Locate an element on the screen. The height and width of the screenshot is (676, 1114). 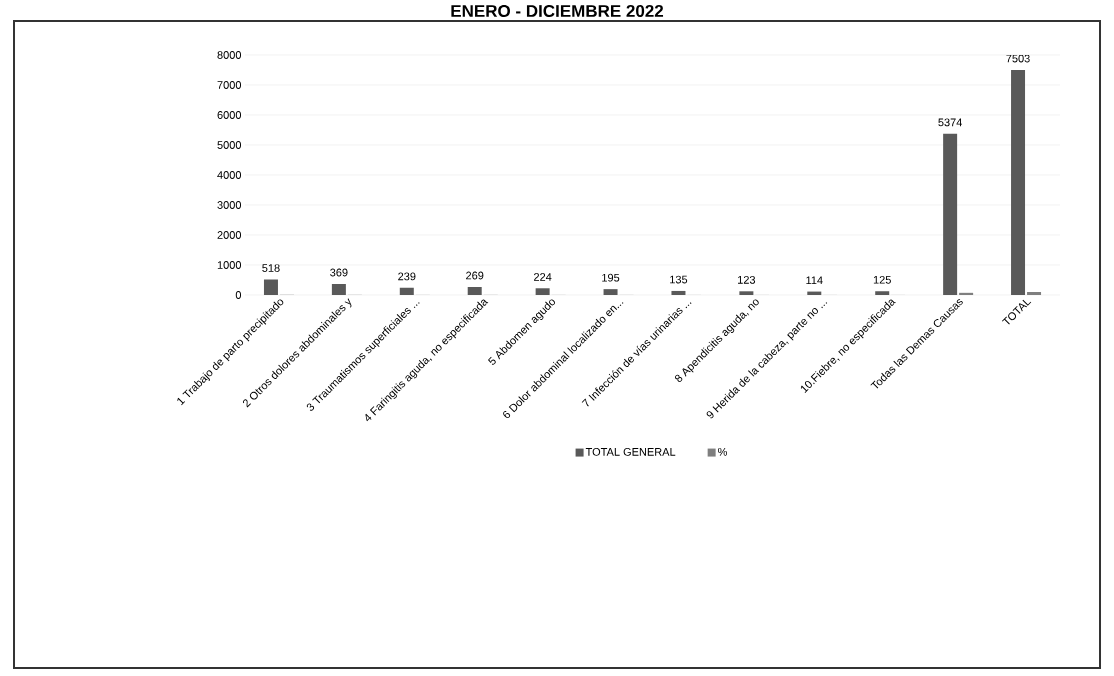
y-tick-label: 5000 is located at coordinates (229, 145).